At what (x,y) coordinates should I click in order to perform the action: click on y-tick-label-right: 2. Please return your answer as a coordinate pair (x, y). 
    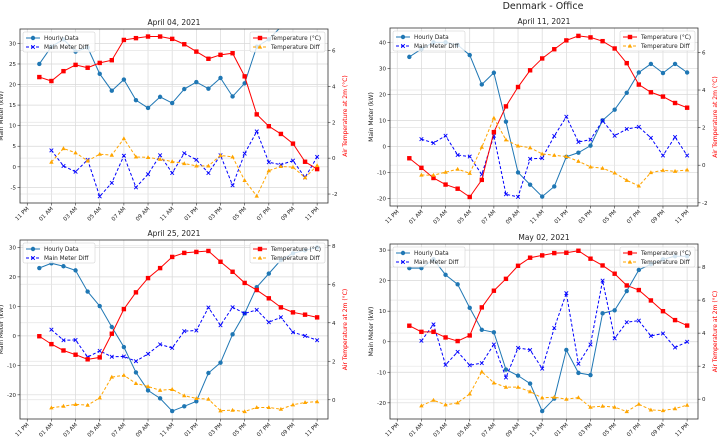
    Looking at the image, I should click on (334, 123).